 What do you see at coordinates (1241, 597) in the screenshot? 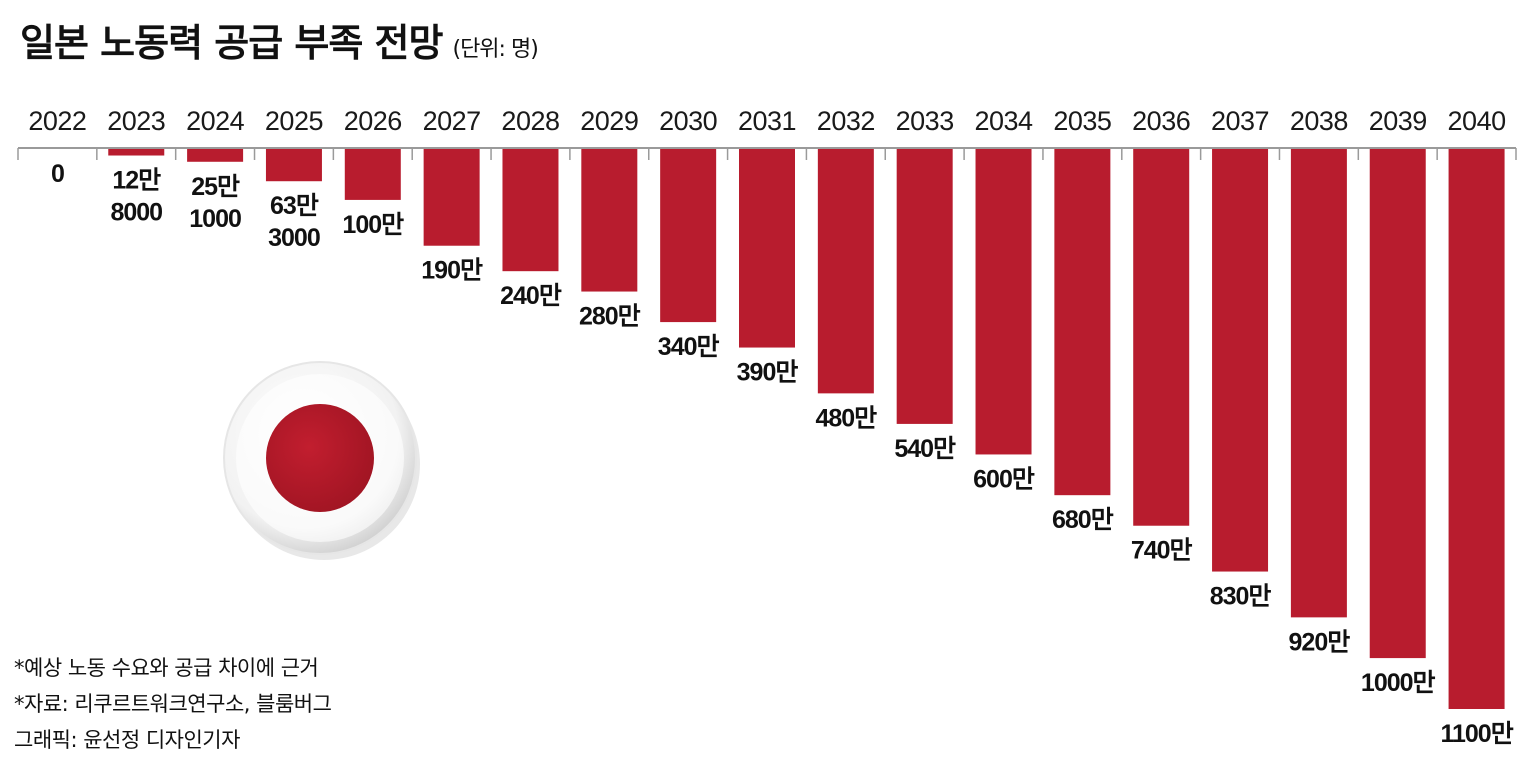
I see `data-label: 830만` at bounding box center [1241, 597].